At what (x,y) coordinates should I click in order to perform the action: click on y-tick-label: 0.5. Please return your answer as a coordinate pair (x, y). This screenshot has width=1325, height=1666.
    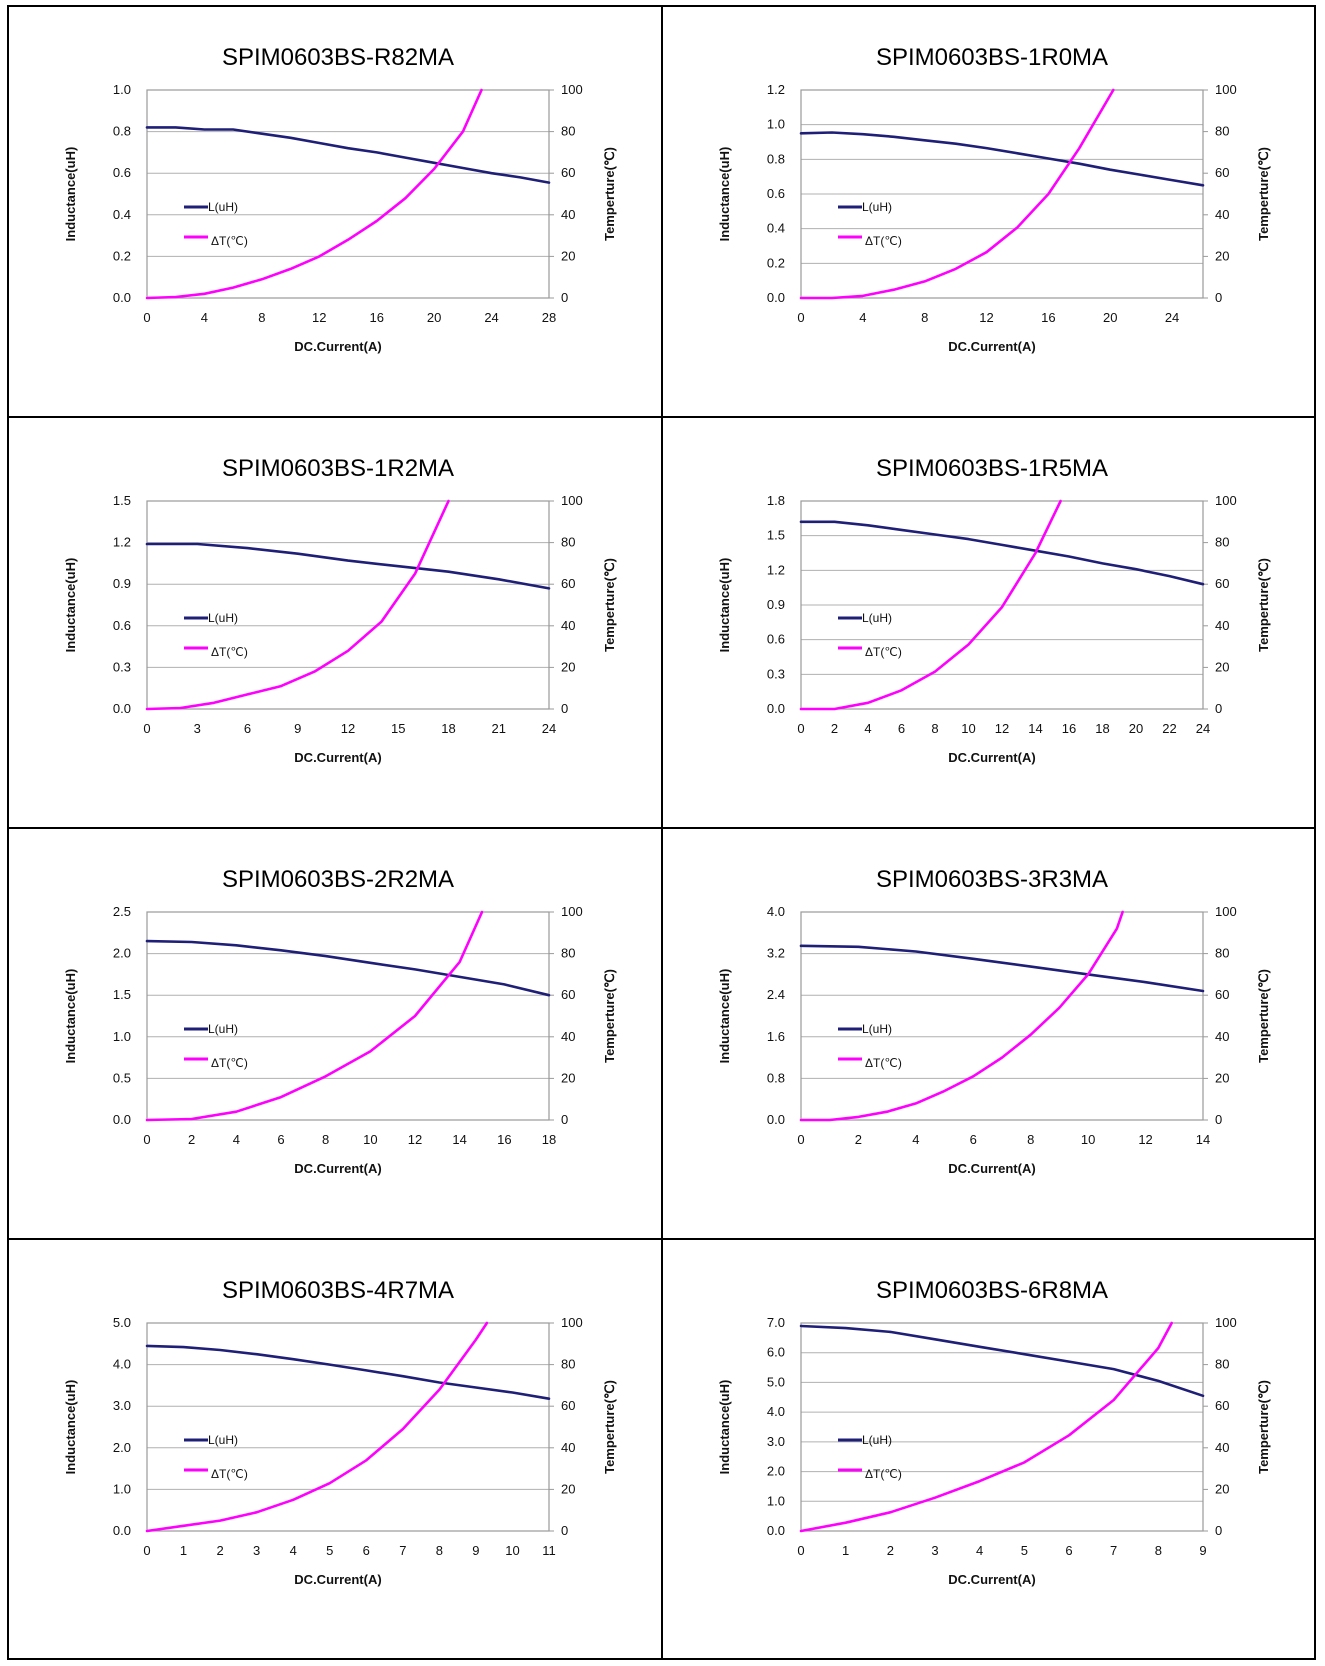
    Looking at the image, I should click on (122, 1077).